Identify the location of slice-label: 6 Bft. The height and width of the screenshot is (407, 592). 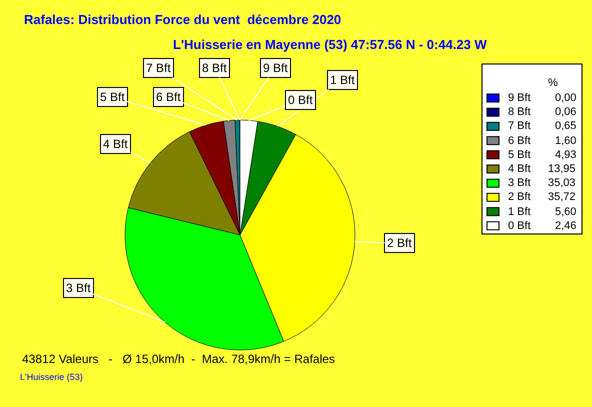
(169, 97).